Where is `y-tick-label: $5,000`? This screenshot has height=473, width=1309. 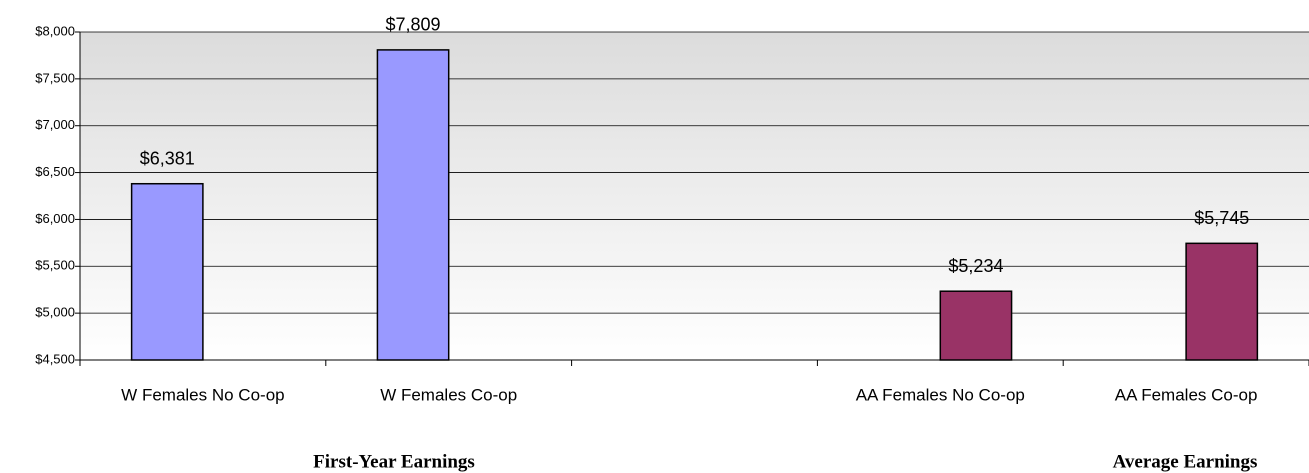
y-tick-label: $5,000 is located at coordinates (55, 312).